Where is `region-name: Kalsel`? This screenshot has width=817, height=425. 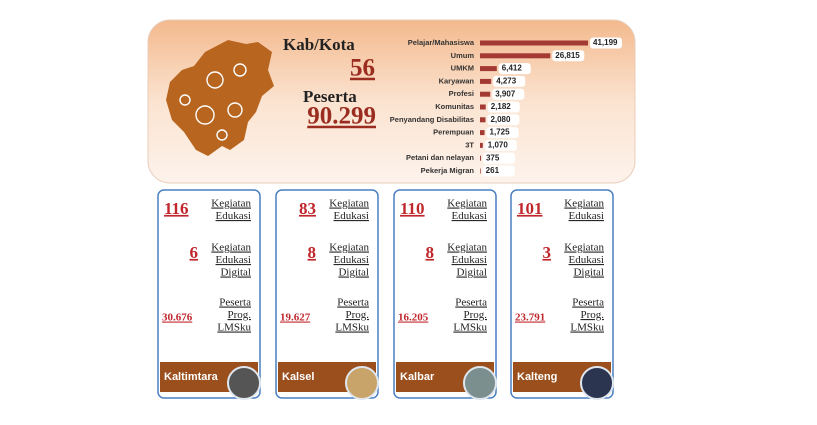 region-name: Kalsel is located at coordinates (298, 377).